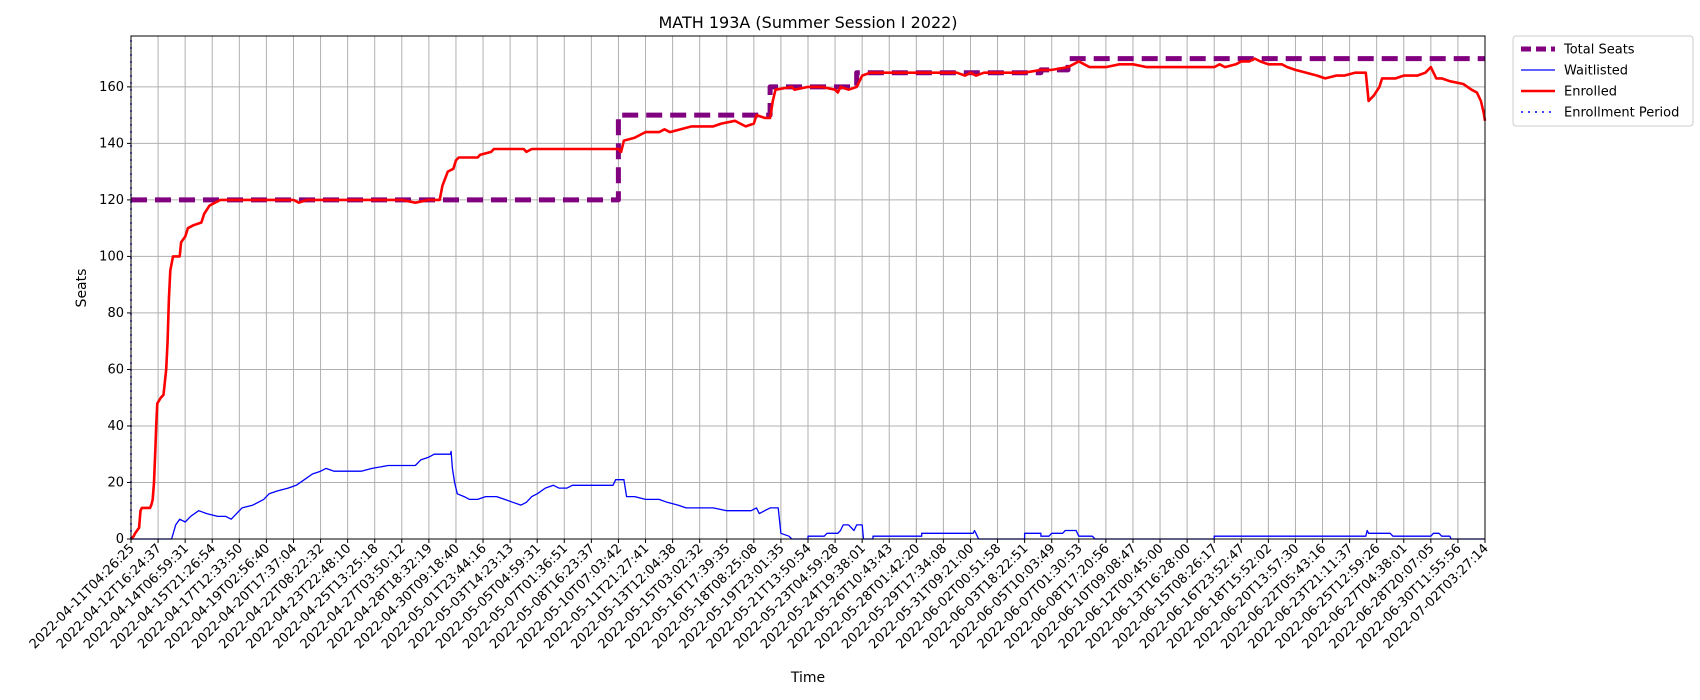 The width and height of the screenshot is (1700, 700). Describe the element at coordinates (1596, 71) in the screenshot. I see `legend-label: Waitlisted` at that location.